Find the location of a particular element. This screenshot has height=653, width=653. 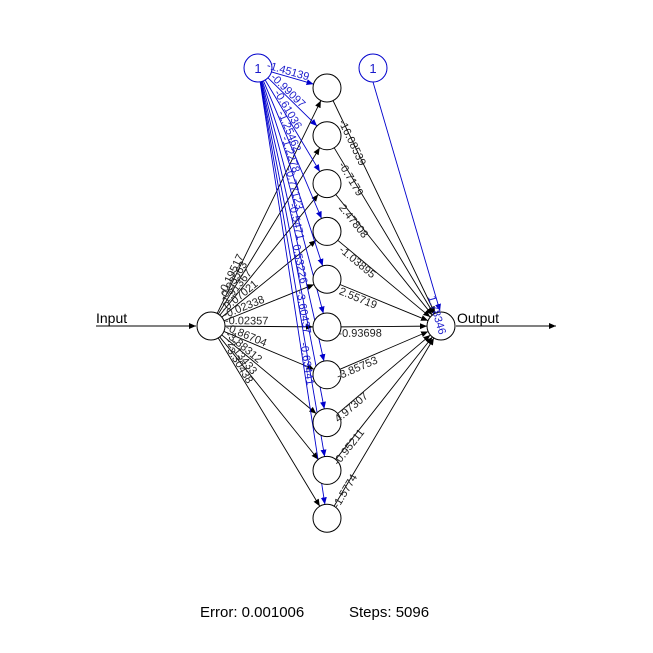

hidden-output-weight-label: 4.97307 is located at coordinates (352, 407).